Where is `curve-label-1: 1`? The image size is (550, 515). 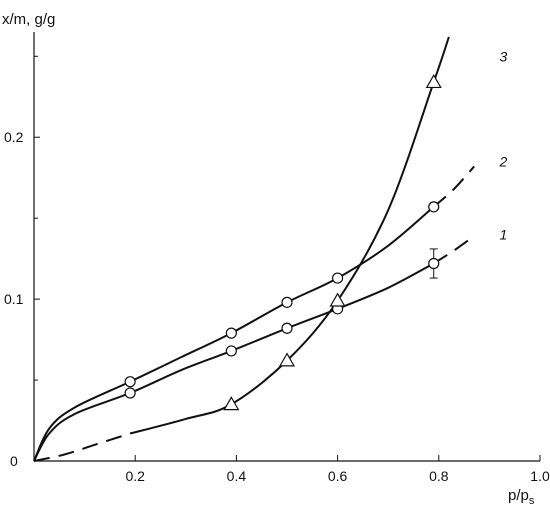
curve-label-1: 1 is located at coordinates (504, 234).